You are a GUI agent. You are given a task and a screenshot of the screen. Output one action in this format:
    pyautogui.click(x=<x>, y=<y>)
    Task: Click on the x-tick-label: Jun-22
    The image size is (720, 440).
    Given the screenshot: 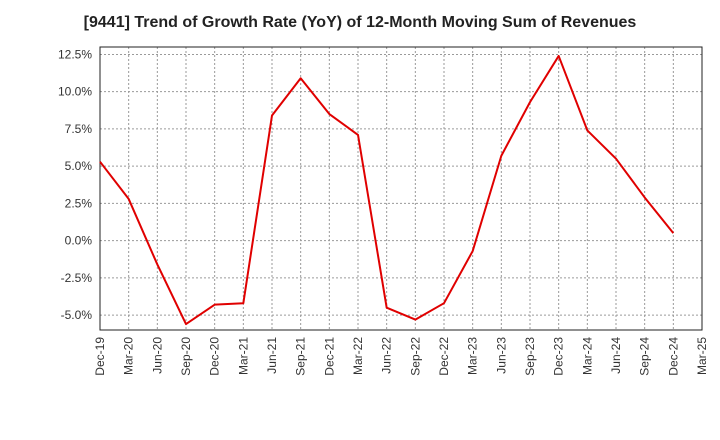 What is the action you would take?
    pyautogui.click(x=387, y=355)
    